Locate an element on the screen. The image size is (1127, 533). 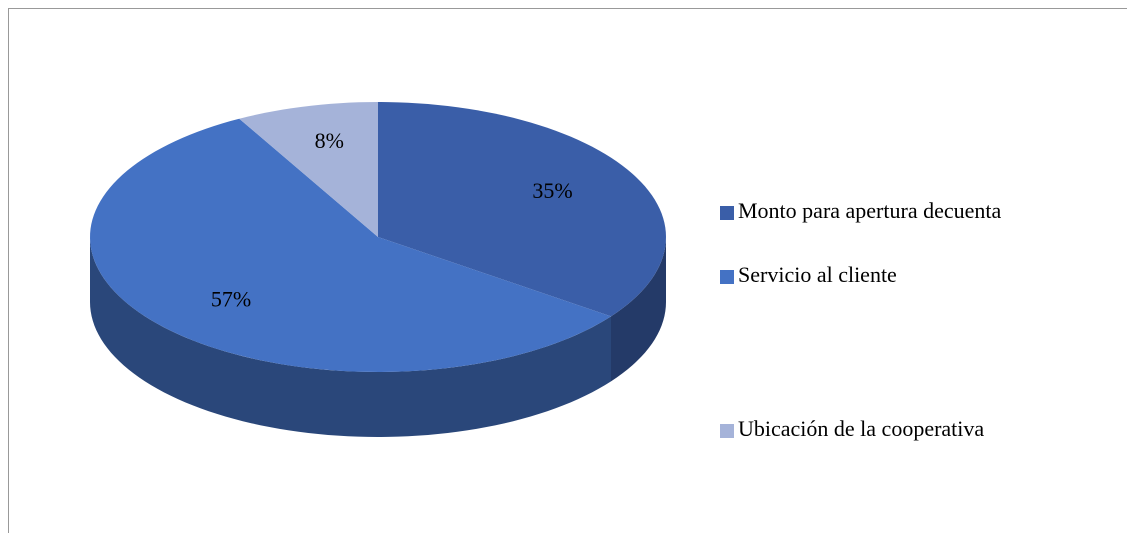
data-label: 8% is located at coordinates (329, 140).